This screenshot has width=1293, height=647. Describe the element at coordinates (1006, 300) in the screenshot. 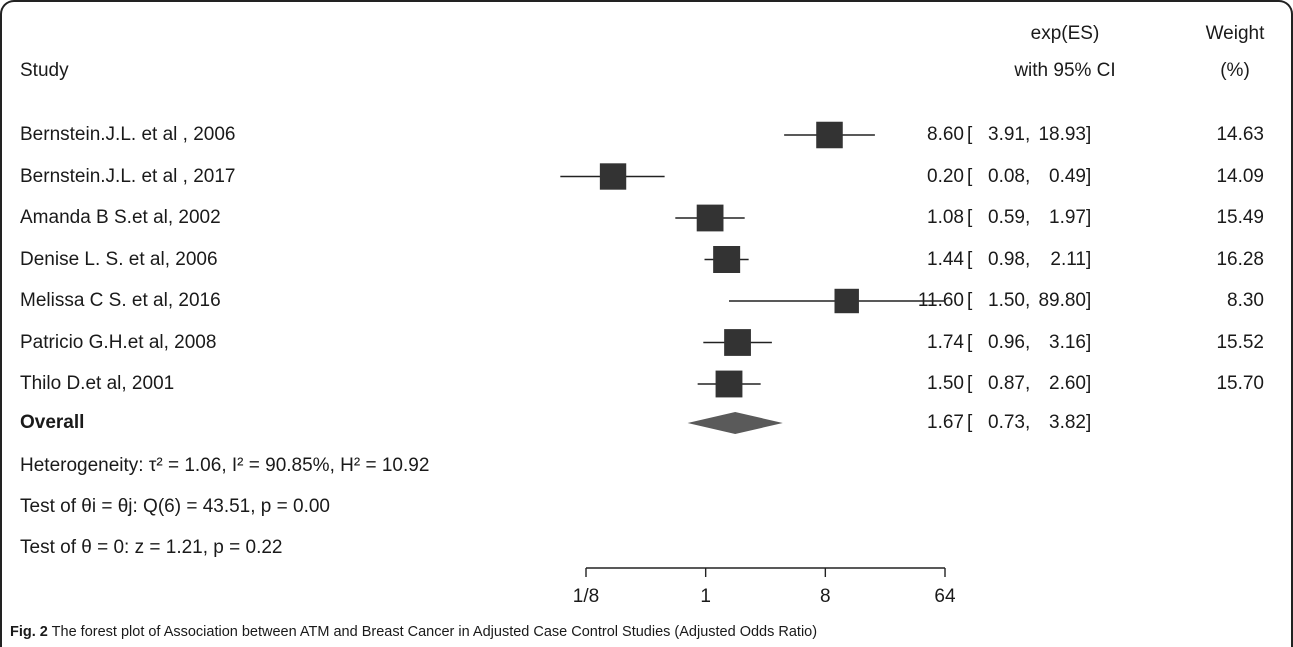

I see `study-ci-lower: 1.50` at that location.